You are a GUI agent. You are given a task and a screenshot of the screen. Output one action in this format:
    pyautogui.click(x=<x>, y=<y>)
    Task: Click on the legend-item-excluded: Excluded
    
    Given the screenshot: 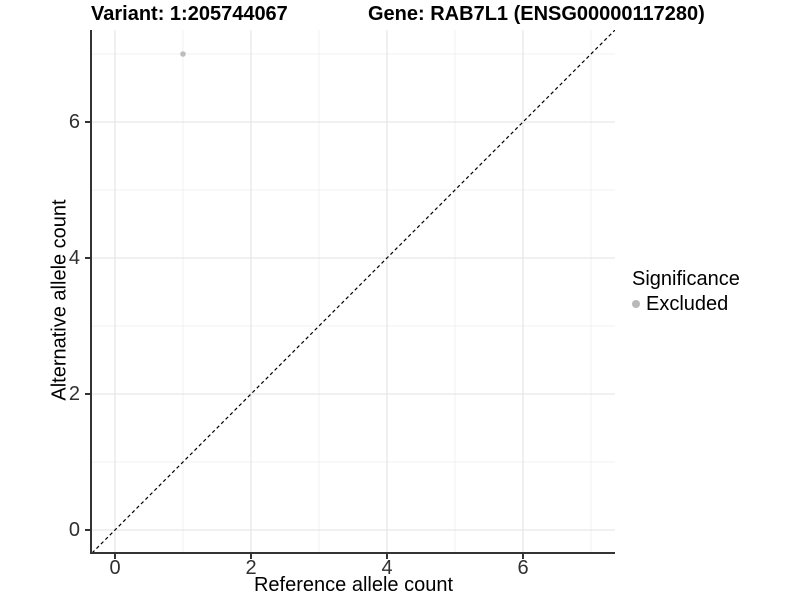 What is the action you would take?
    pyautogui.click(x=686, y=304)
    